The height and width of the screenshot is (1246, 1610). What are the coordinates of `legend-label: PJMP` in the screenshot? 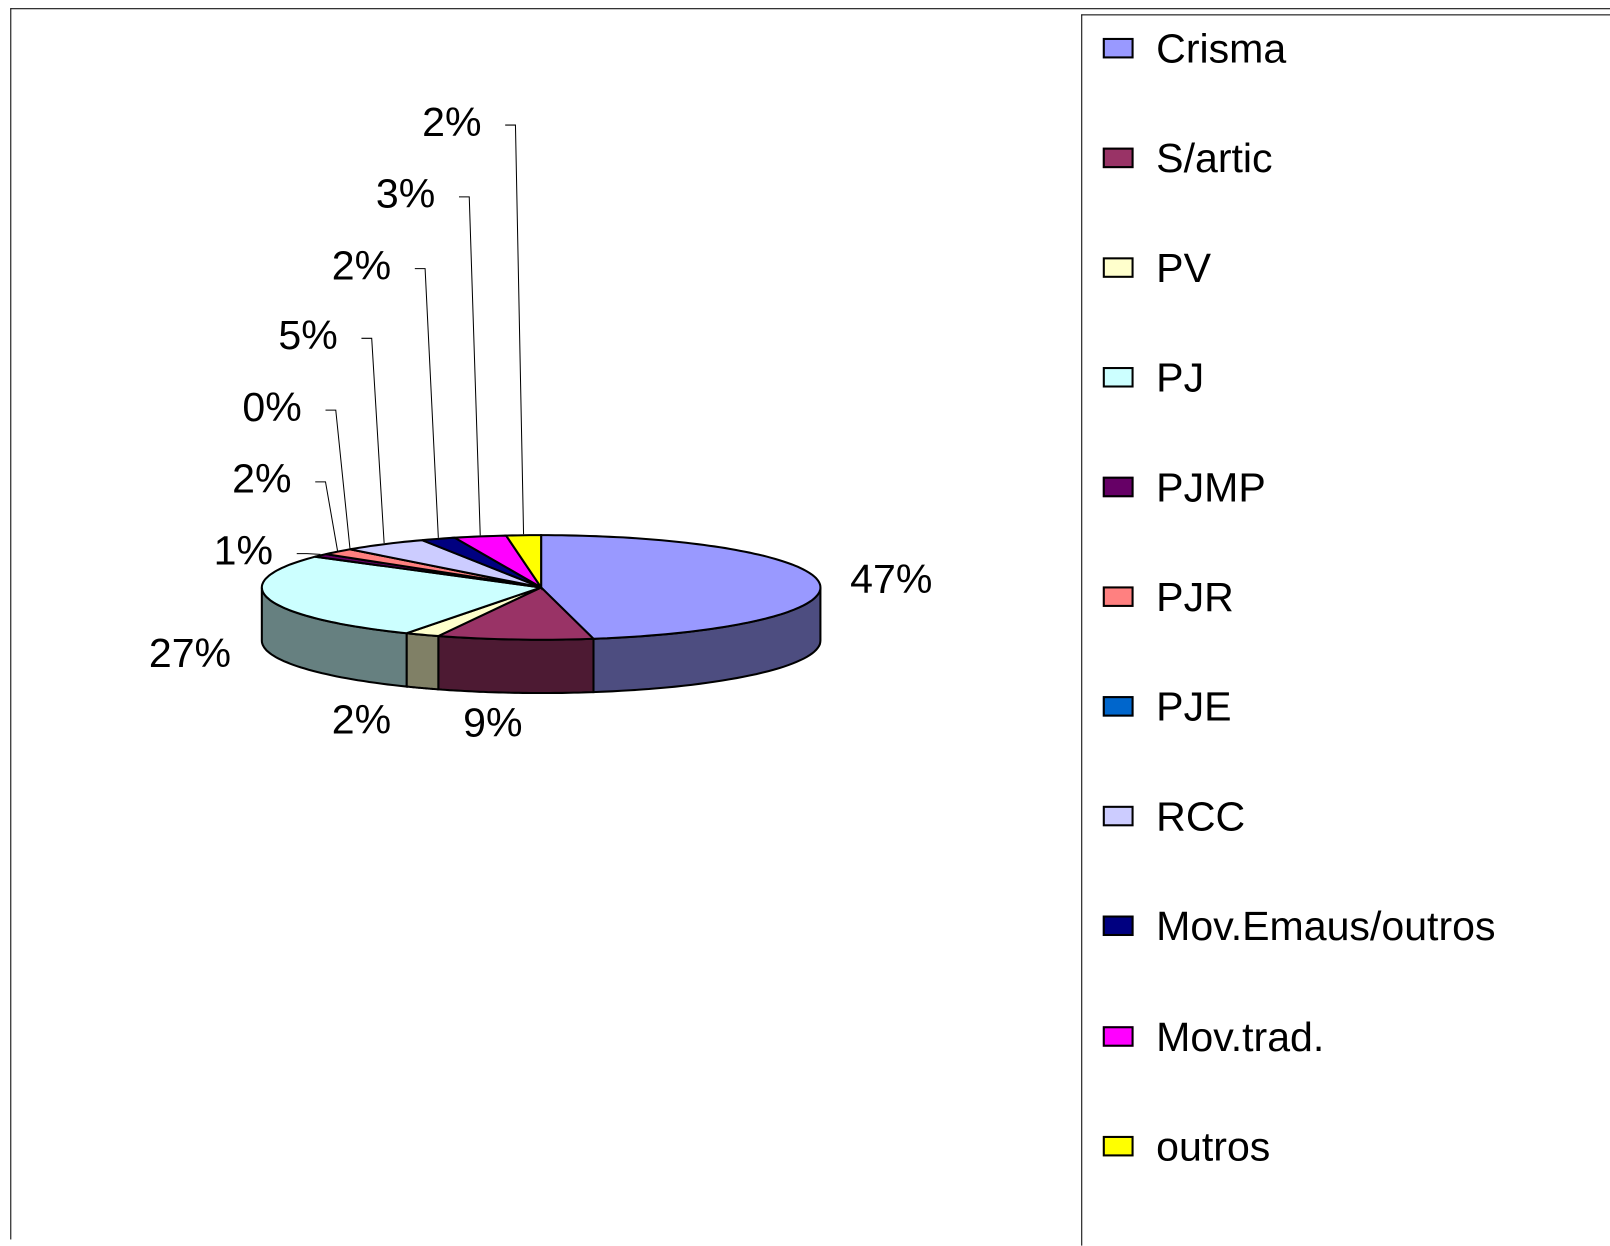 It's located at (1211, 488).